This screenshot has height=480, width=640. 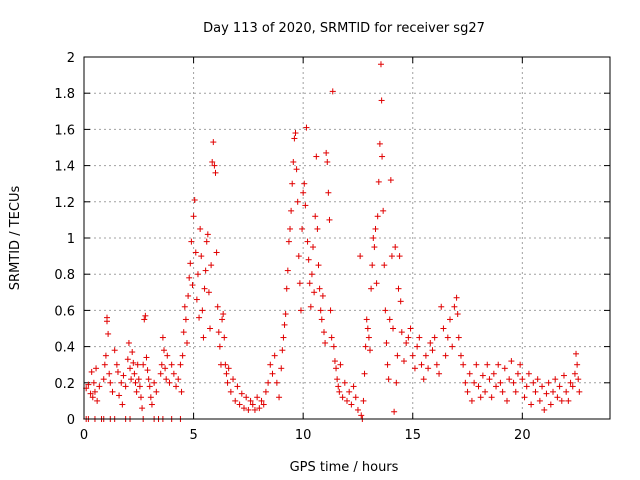 I want to click on y-tick-label: 0.6, so click(x=64, y=311).